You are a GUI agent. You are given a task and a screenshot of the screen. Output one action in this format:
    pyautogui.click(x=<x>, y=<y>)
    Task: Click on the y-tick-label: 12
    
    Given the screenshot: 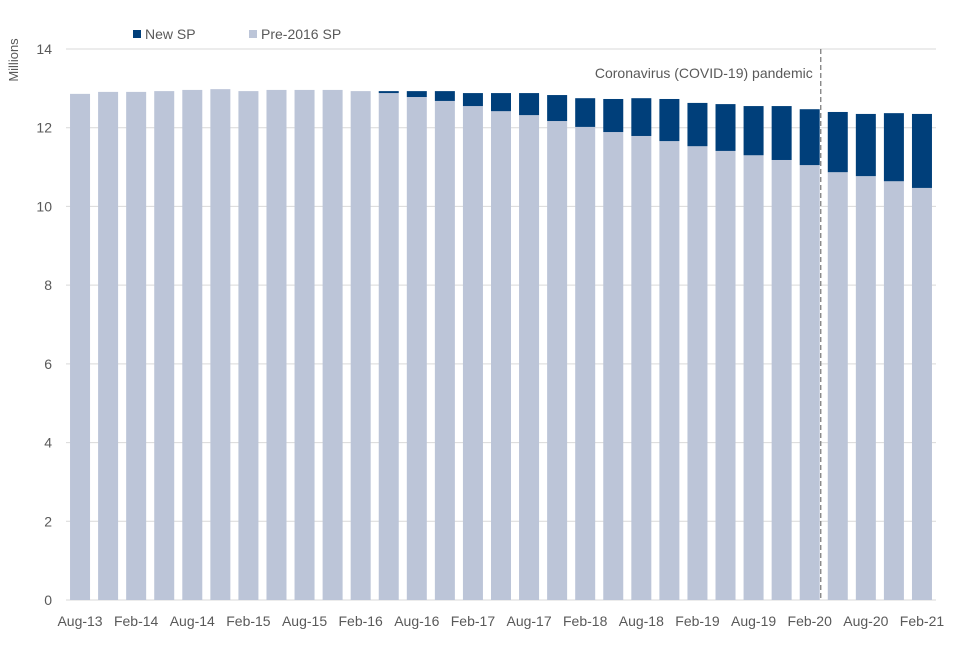 What is the action you would take?
    pyautogui.click(x=44, y=128)
    